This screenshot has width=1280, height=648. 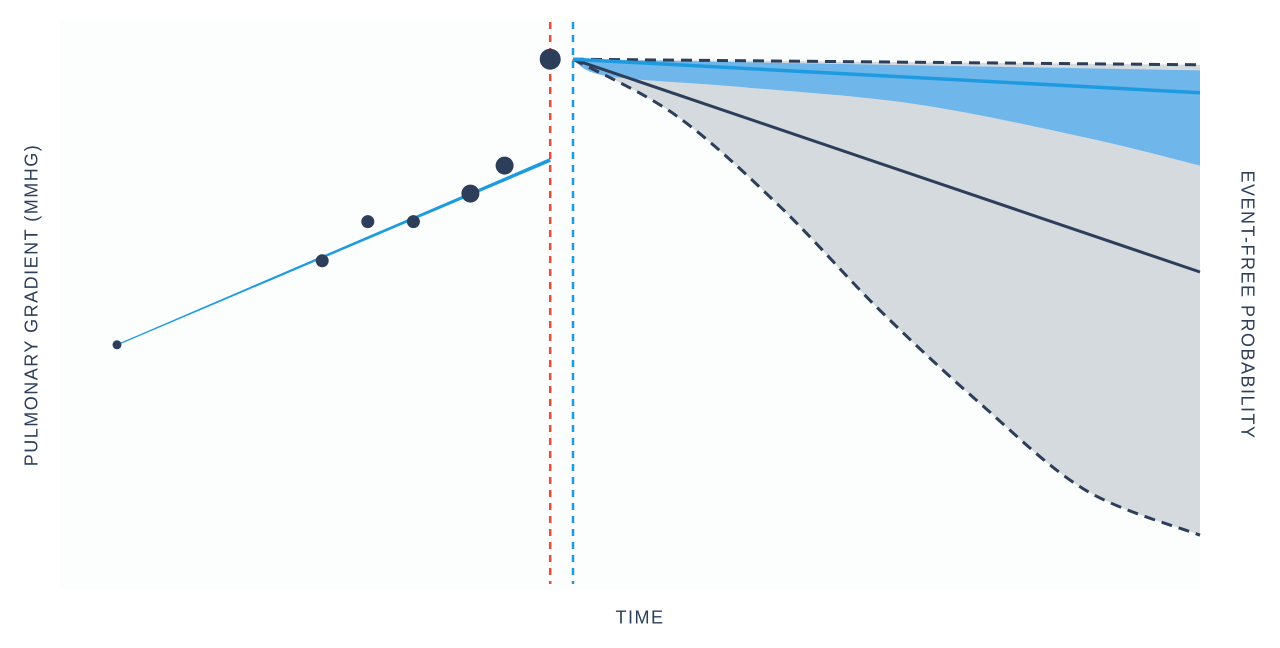 What do you see at coordinates (640, 617) in the screenshot?
I see `x-axis-label: TIME` at bounding box center [640, 617].